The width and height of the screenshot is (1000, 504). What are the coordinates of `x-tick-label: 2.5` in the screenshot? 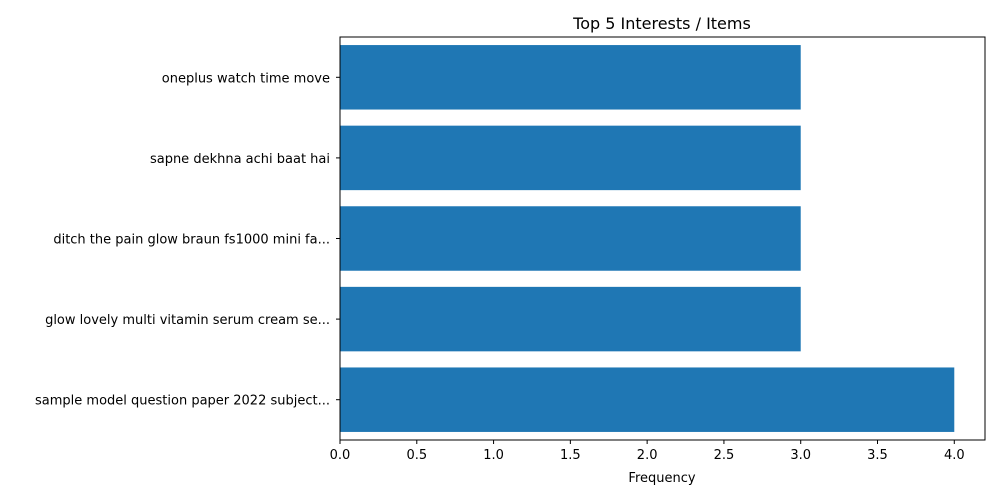 It's located at (724, 455).